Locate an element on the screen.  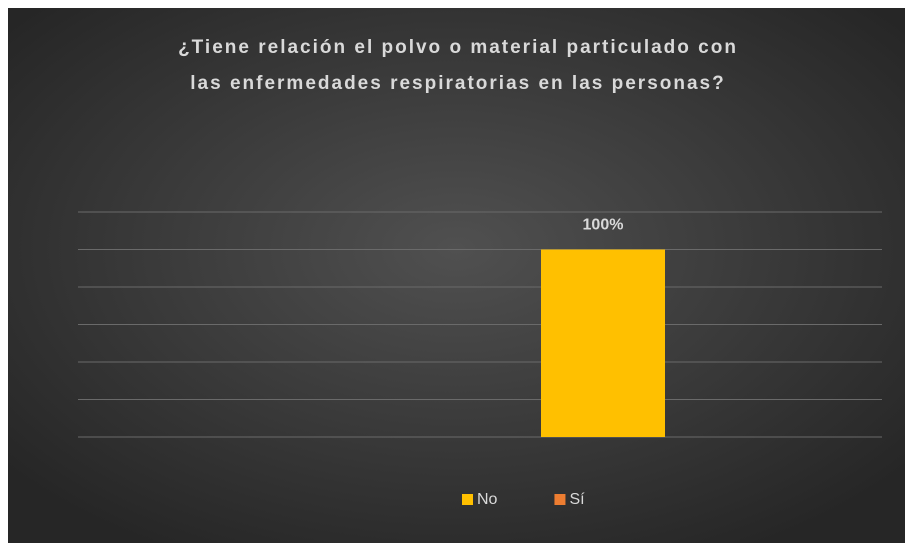
data-label: 100% is located at coordinates (603, 225).